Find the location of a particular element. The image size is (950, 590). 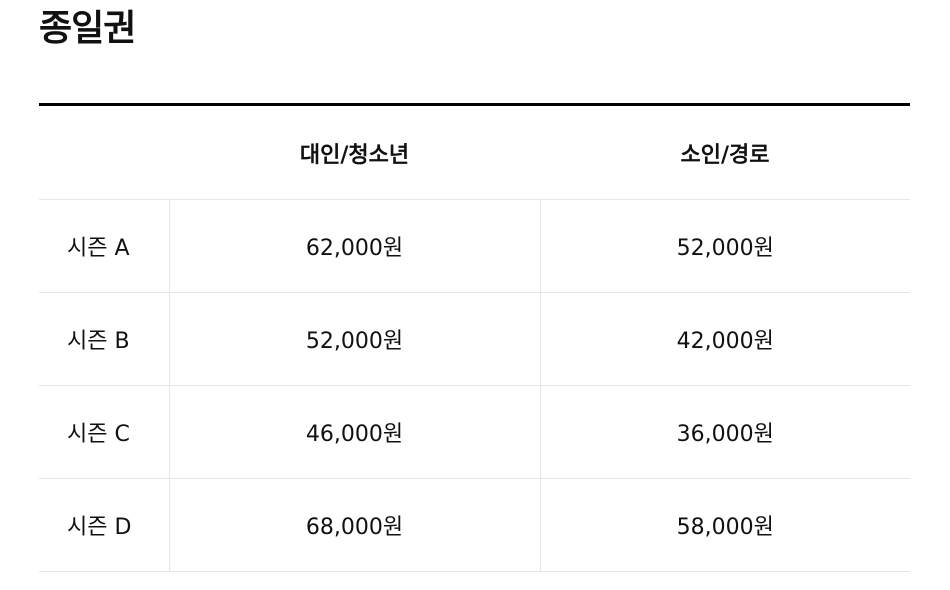

child-senior-price: 58,000원 is located at coordinates (724, 525).